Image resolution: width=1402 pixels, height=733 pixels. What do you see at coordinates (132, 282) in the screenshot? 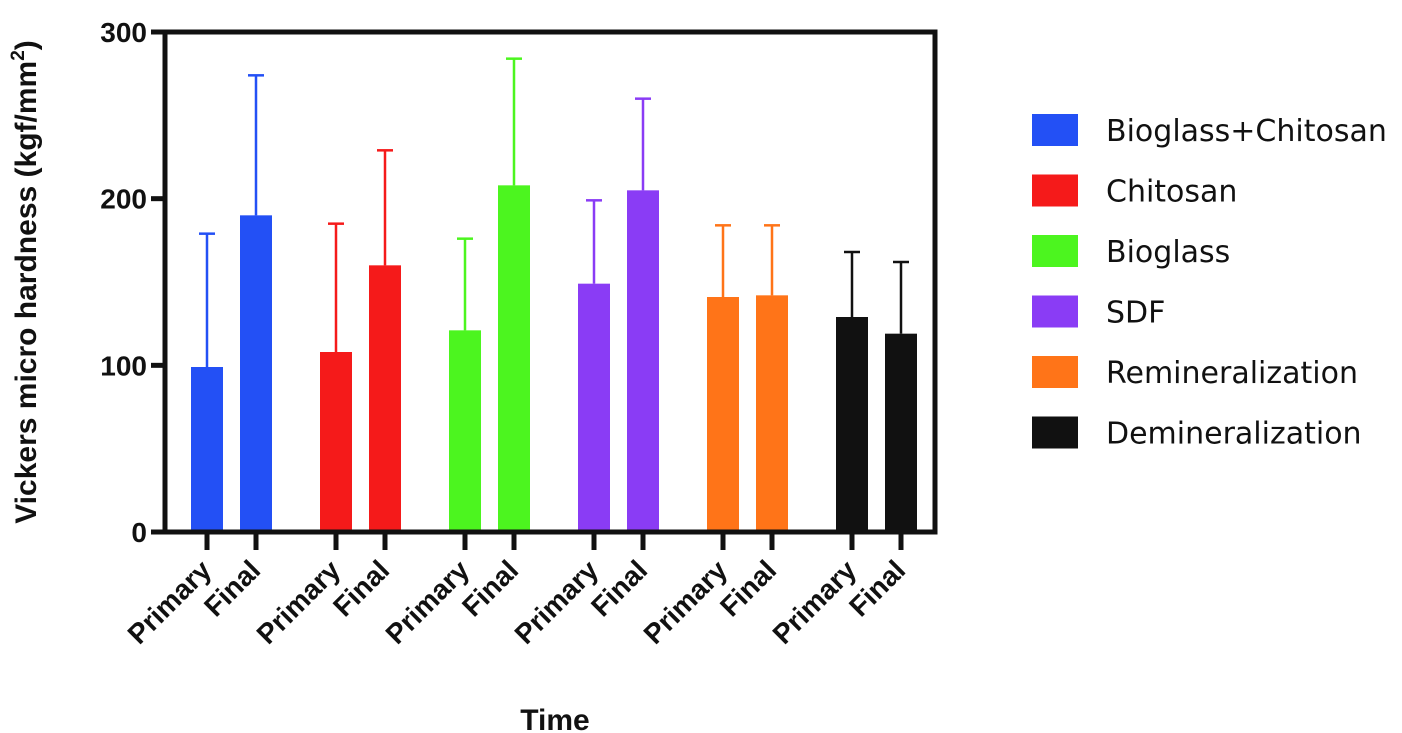
I see `y-axis-ticks: 0 100 200 300` at bounding box center [132, 282].